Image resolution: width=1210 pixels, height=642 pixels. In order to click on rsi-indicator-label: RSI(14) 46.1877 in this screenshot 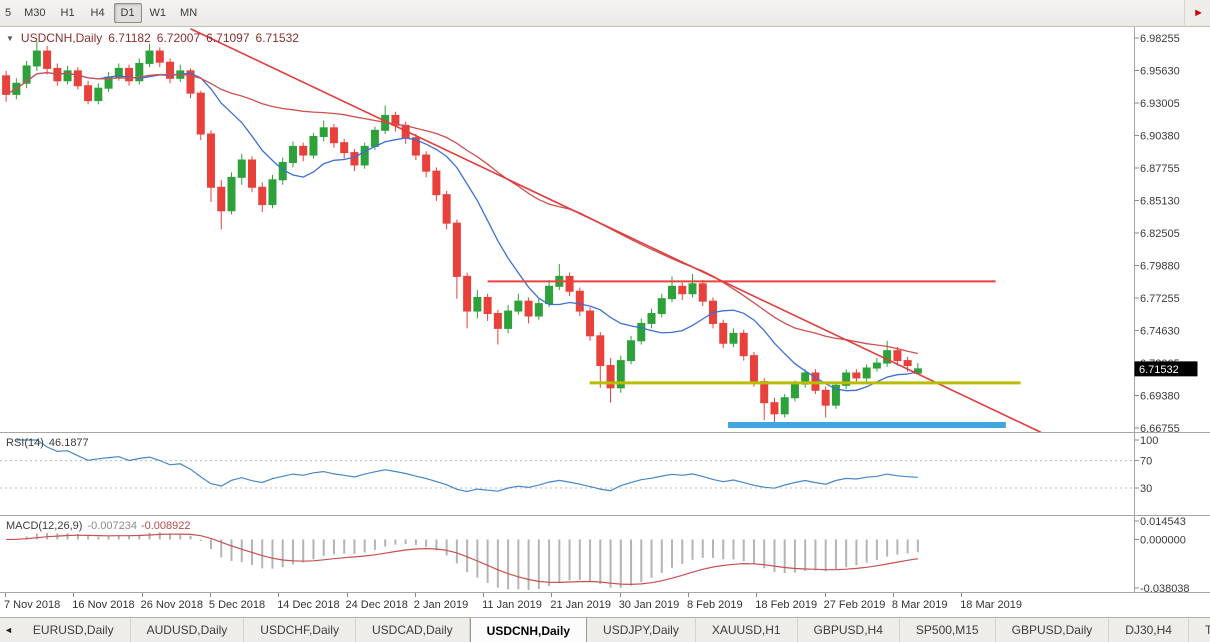, I will do `click(47, 443)`.